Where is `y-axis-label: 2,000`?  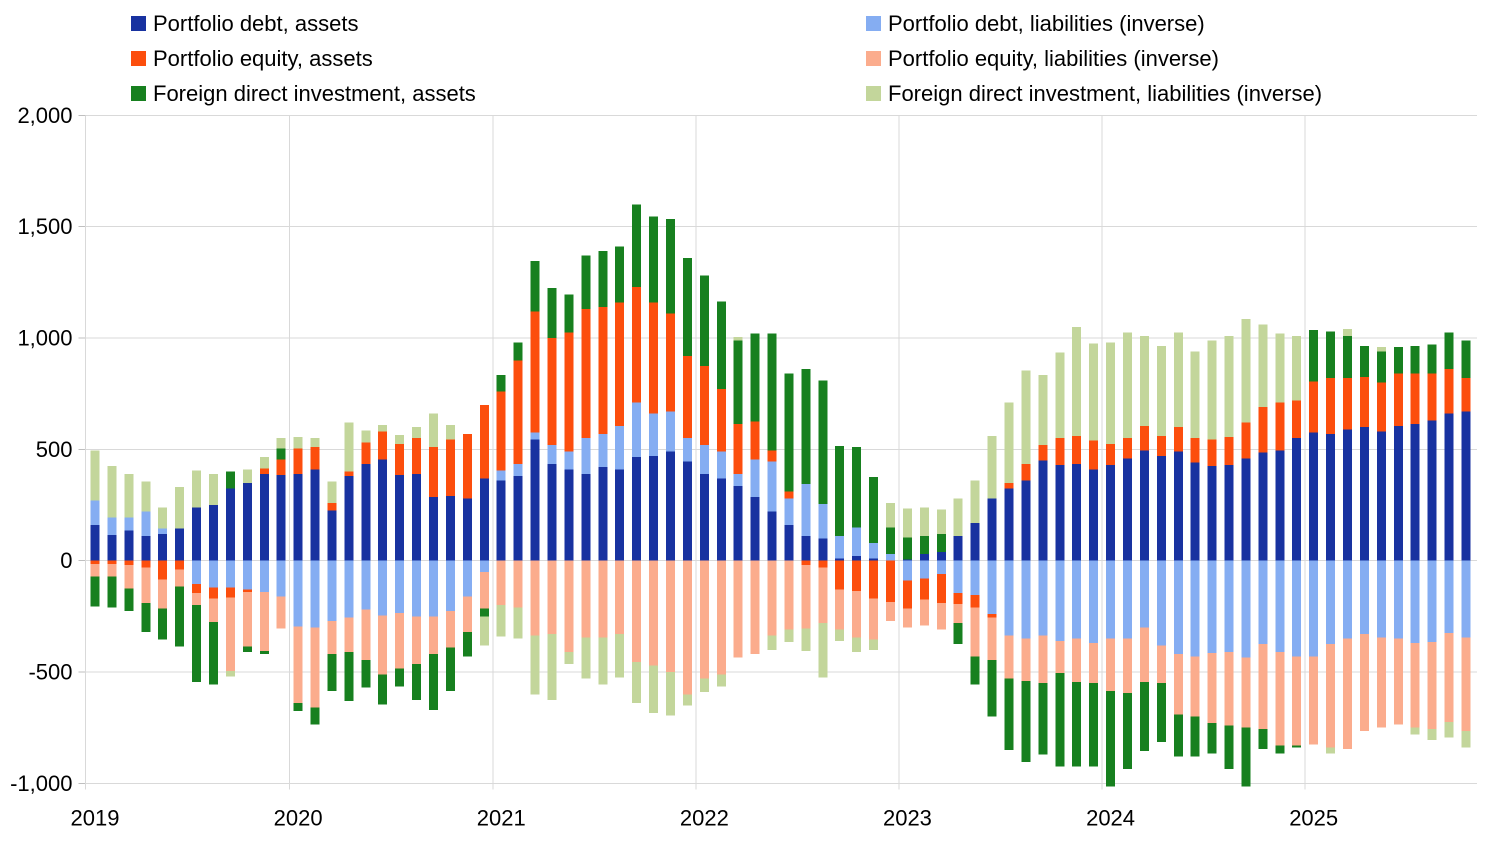 y-axis-label: 2,000 is located at coordinates (44, 115).